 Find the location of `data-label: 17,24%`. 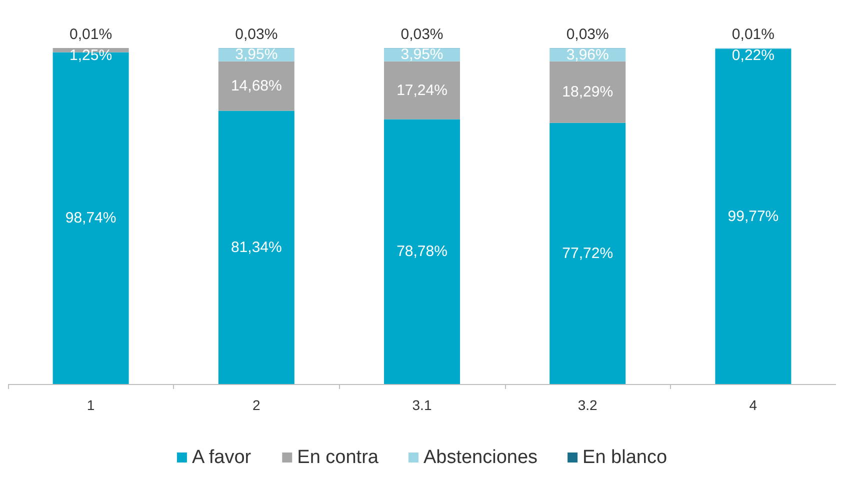

data-label: 17,24% is located at coordinates (422, 90).